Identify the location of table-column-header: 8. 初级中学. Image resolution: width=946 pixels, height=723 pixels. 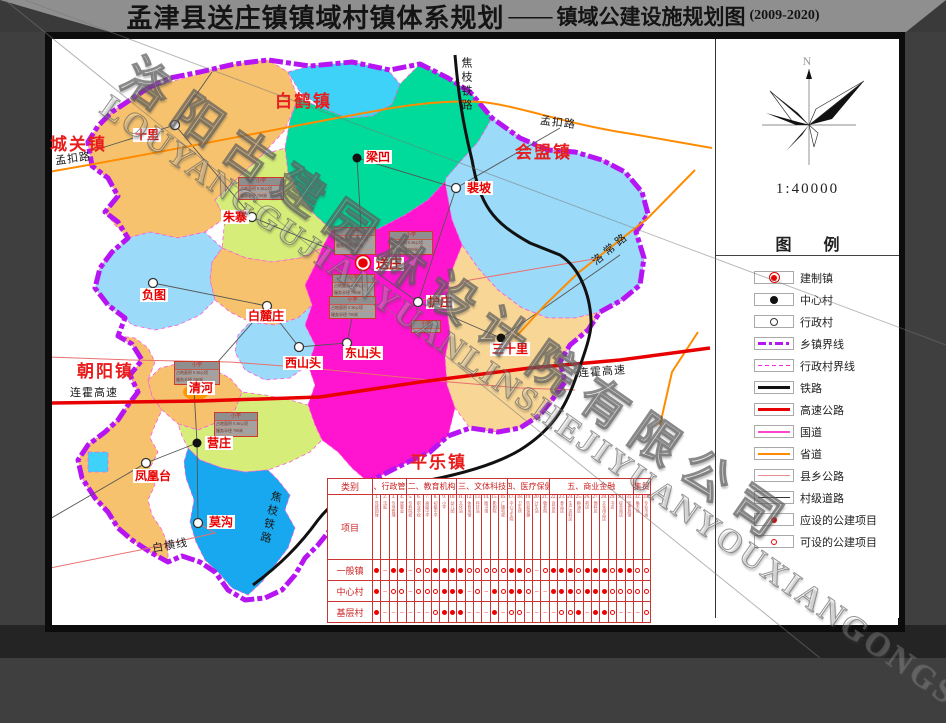
(436, 527).